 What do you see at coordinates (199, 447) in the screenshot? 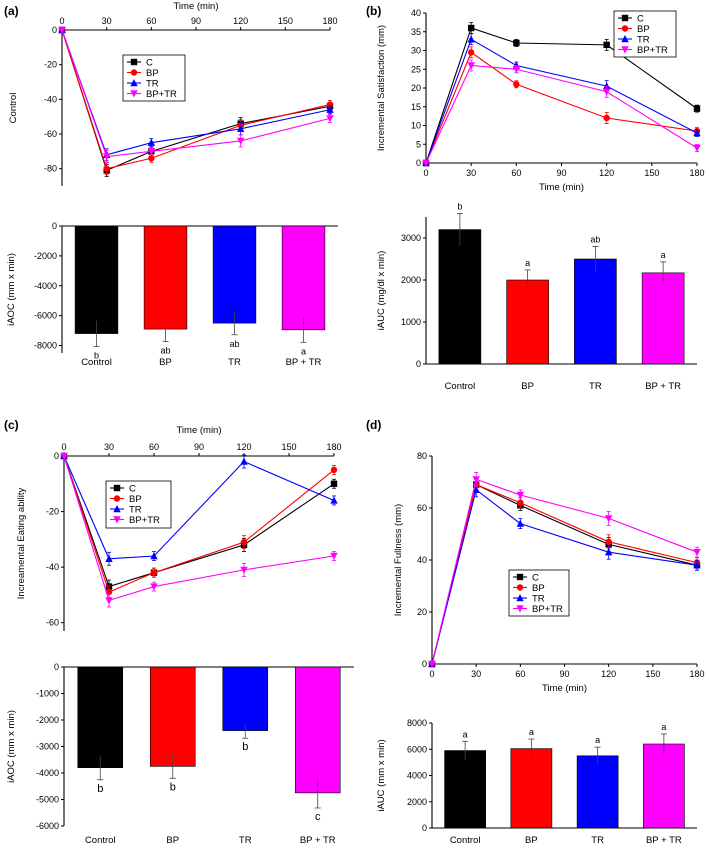
I see `c-line-x-tick-label: 90` at bounding box center [199, 447].